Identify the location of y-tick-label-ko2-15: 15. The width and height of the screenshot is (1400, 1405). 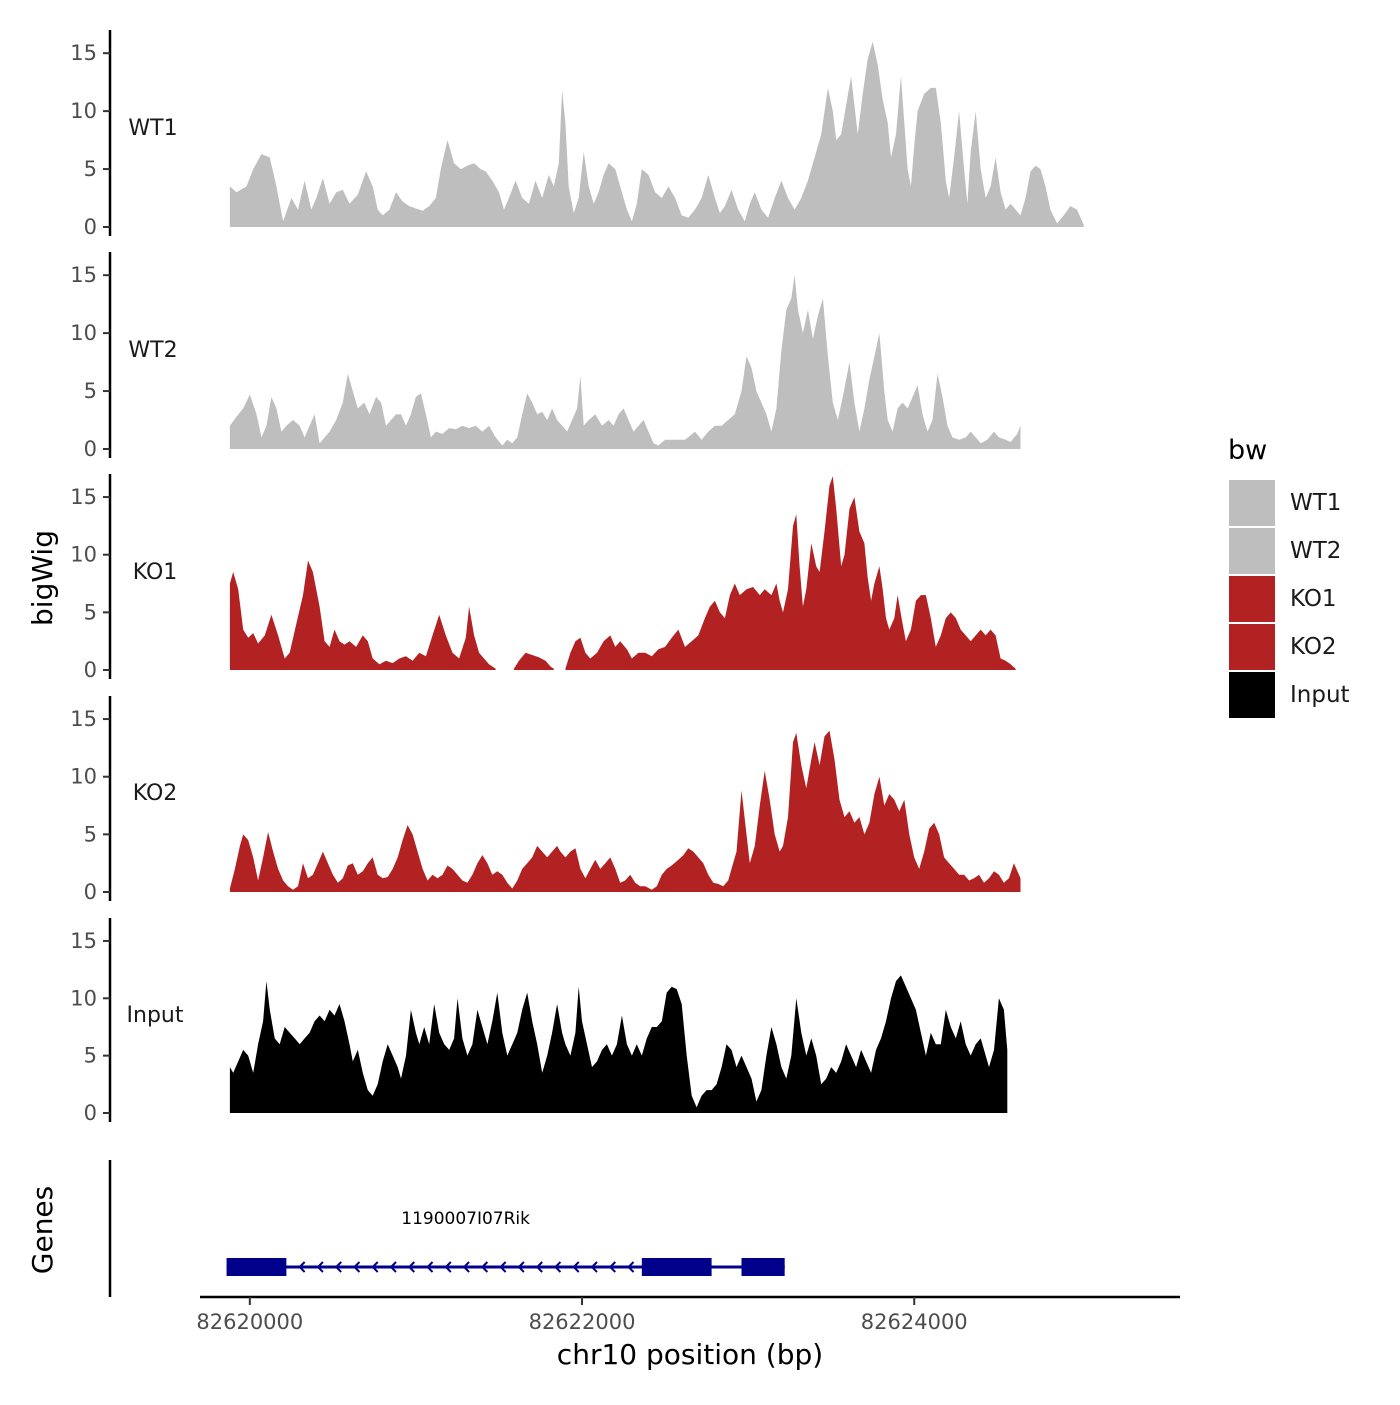
(83, 719).